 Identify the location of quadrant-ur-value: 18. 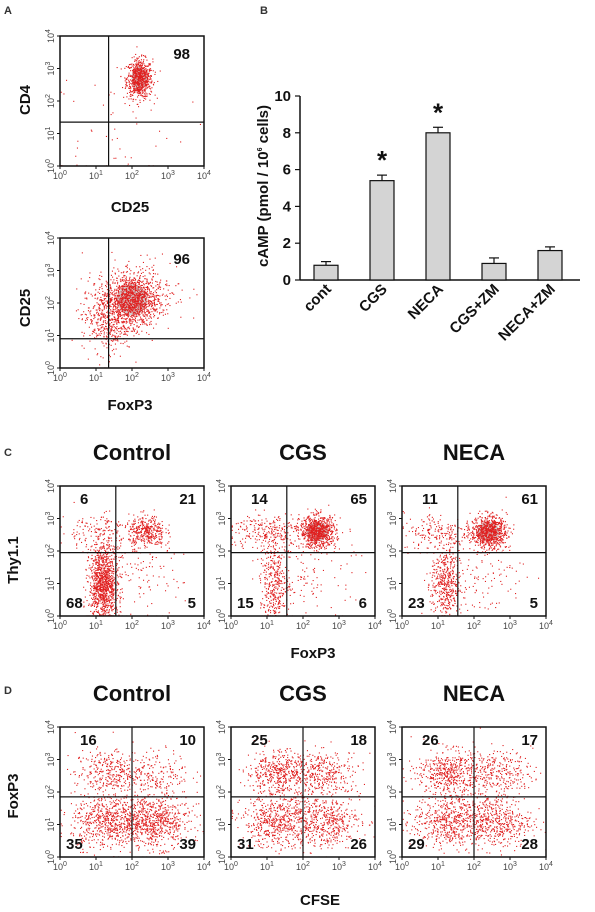
(358, 740).